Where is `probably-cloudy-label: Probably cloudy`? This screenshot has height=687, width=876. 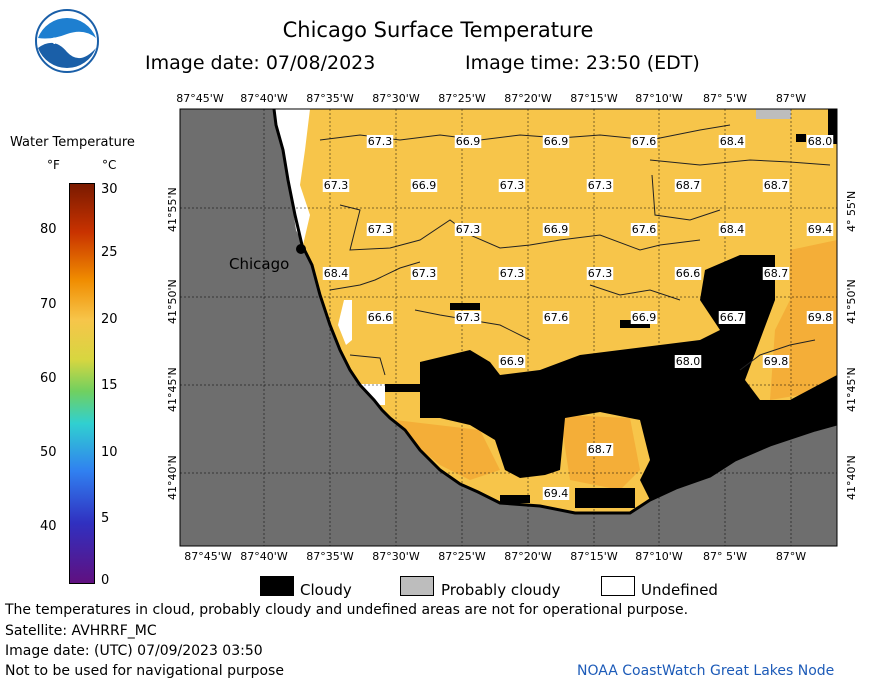 probably-cloudy-label: Probably cloudy is located at coordinates (501, 590).